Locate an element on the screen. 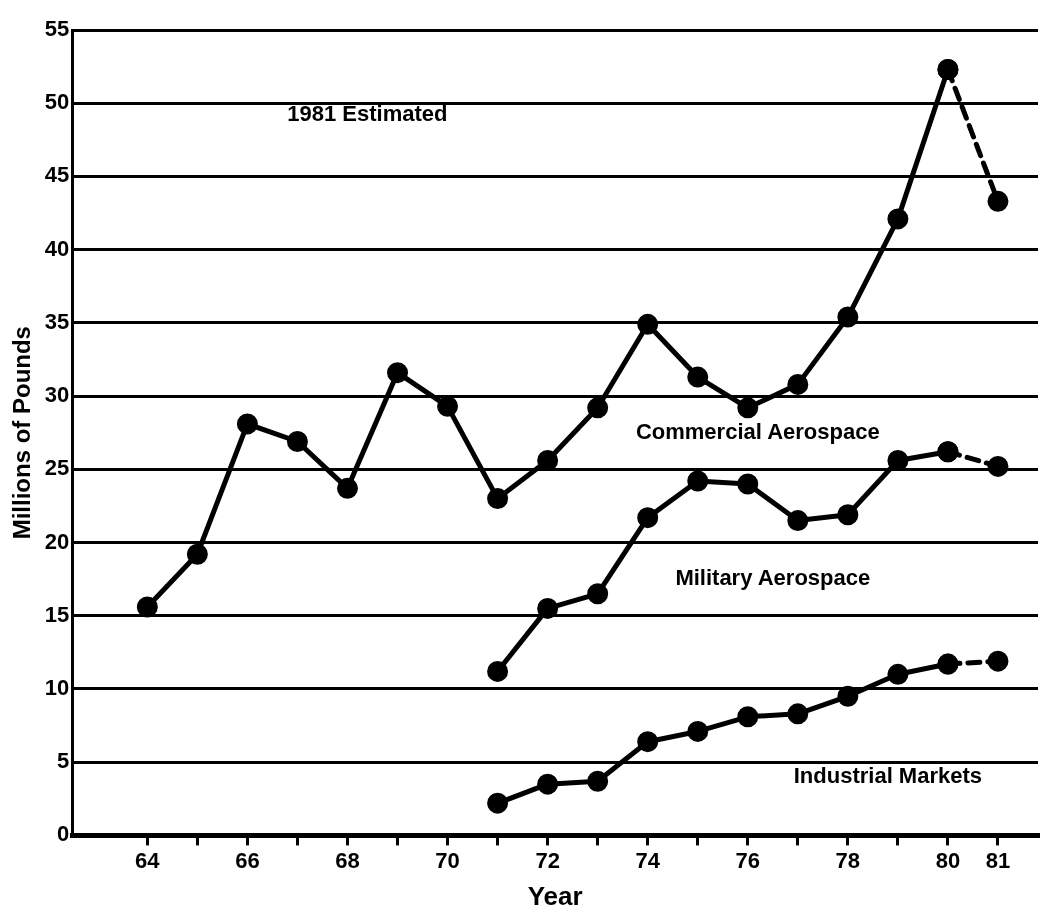  y-tick-label: 35 is located at coordinates (57, 321).